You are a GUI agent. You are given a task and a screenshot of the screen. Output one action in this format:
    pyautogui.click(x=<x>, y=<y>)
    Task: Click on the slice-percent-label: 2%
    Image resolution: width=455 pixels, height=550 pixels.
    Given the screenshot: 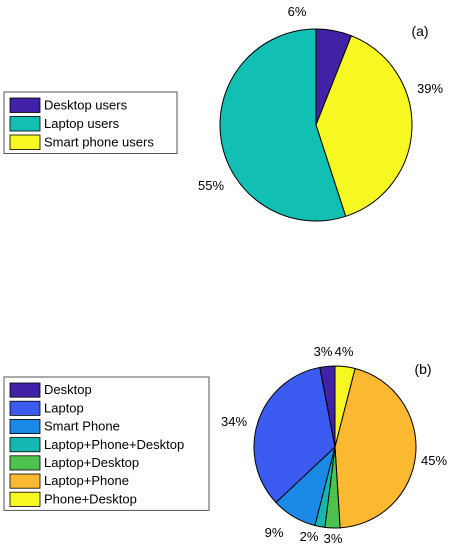 What is the action you would take?
    pyautogui.click(x=309, y=536)
    